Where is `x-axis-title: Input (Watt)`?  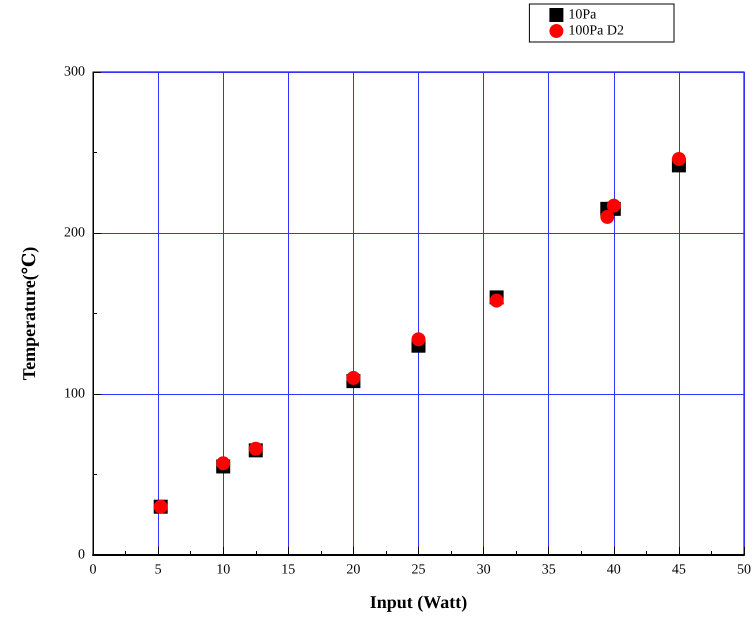
x-axis-title: Input (Watt) is located at coordinates (419, 602).